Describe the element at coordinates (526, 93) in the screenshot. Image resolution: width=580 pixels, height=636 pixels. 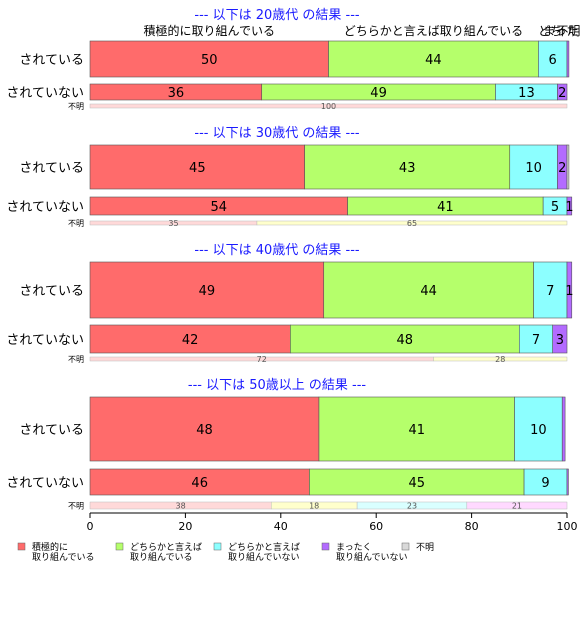
I see `data-label: 13` at that location.